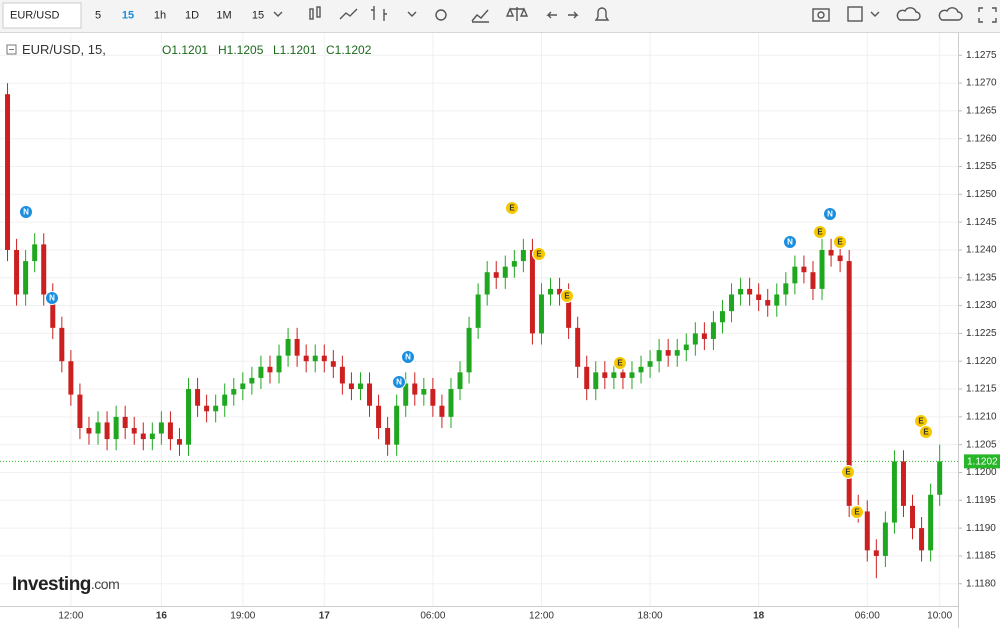 This screenshot has height=628, width=1000. Describe the element at coordinates (42, 15) in the screenshot. I see `symbol-box` at that location.